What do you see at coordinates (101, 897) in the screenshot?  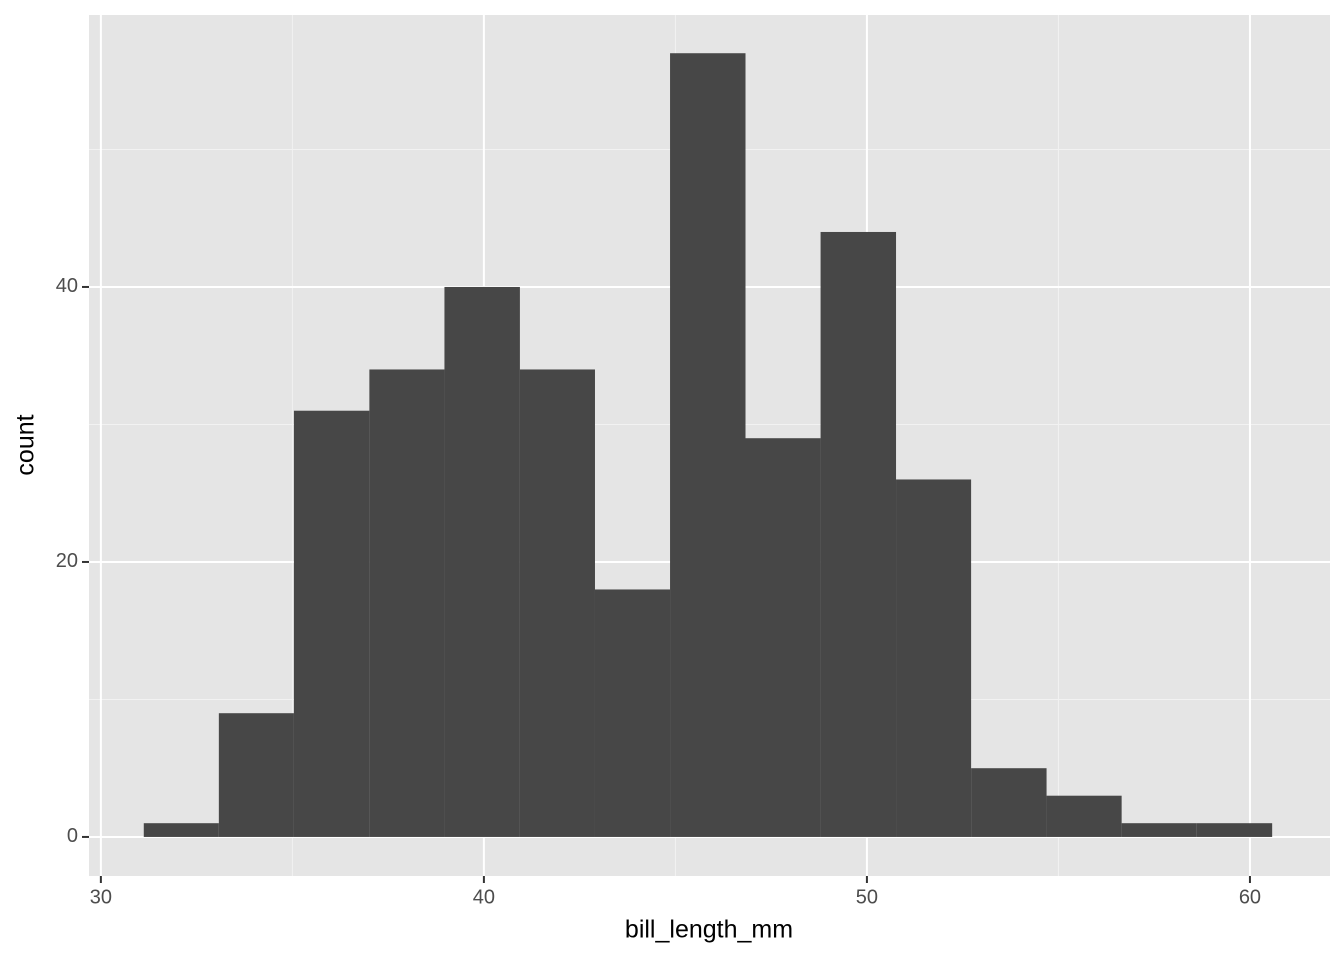 I see `x-tick-label: 30` at bounding box center [101, 897].